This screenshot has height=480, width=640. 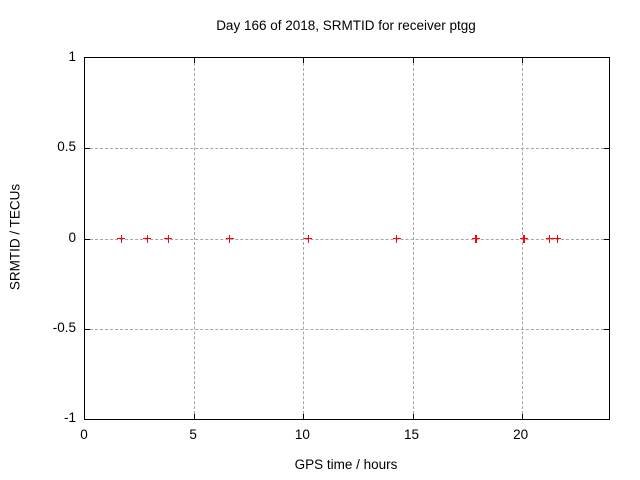 I want to click on x-tick-label: 10, so click(x=302, y=434).